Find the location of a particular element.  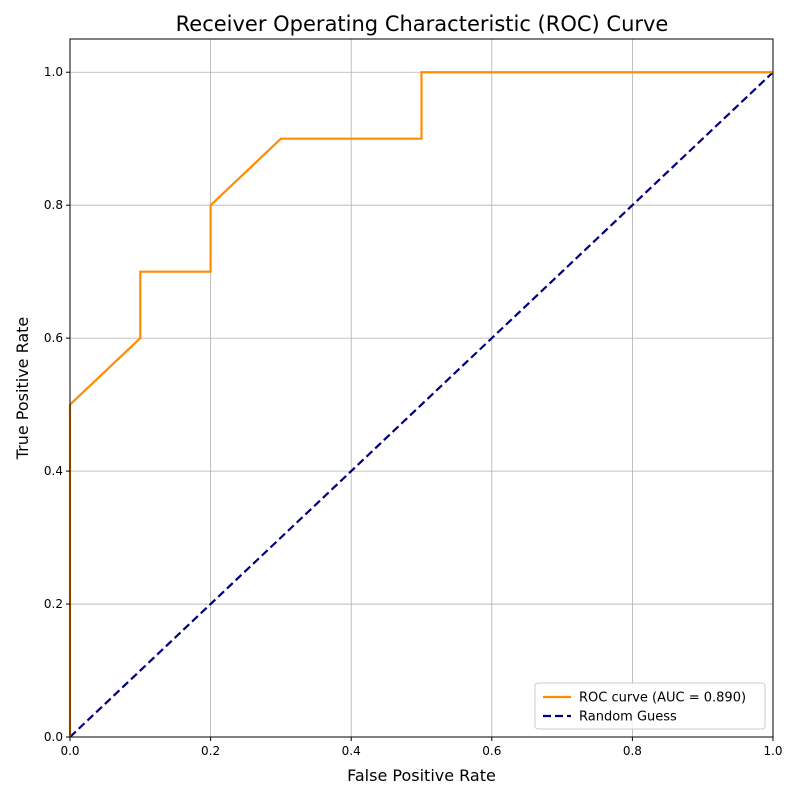

y-tick-label: 0.6 is located at coordinates (53, 338).